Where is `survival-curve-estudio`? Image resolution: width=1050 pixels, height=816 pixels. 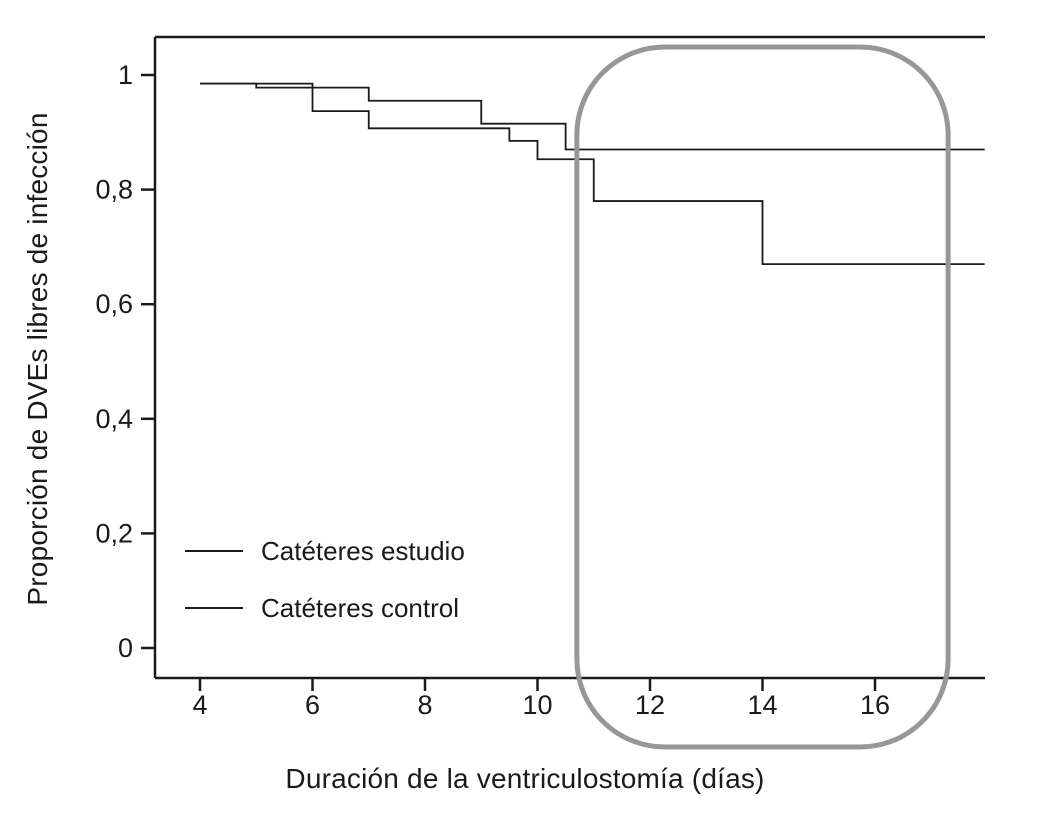 survival-curve-estudio is located at coordinates (592, 116).